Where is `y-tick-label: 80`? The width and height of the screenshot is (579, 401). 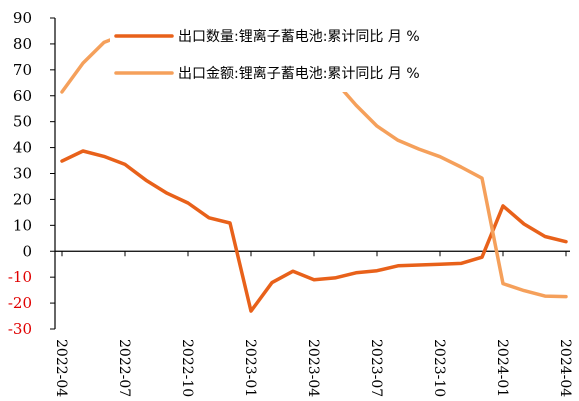 y-tick-label: 80 is located at coordinates (22, 44).